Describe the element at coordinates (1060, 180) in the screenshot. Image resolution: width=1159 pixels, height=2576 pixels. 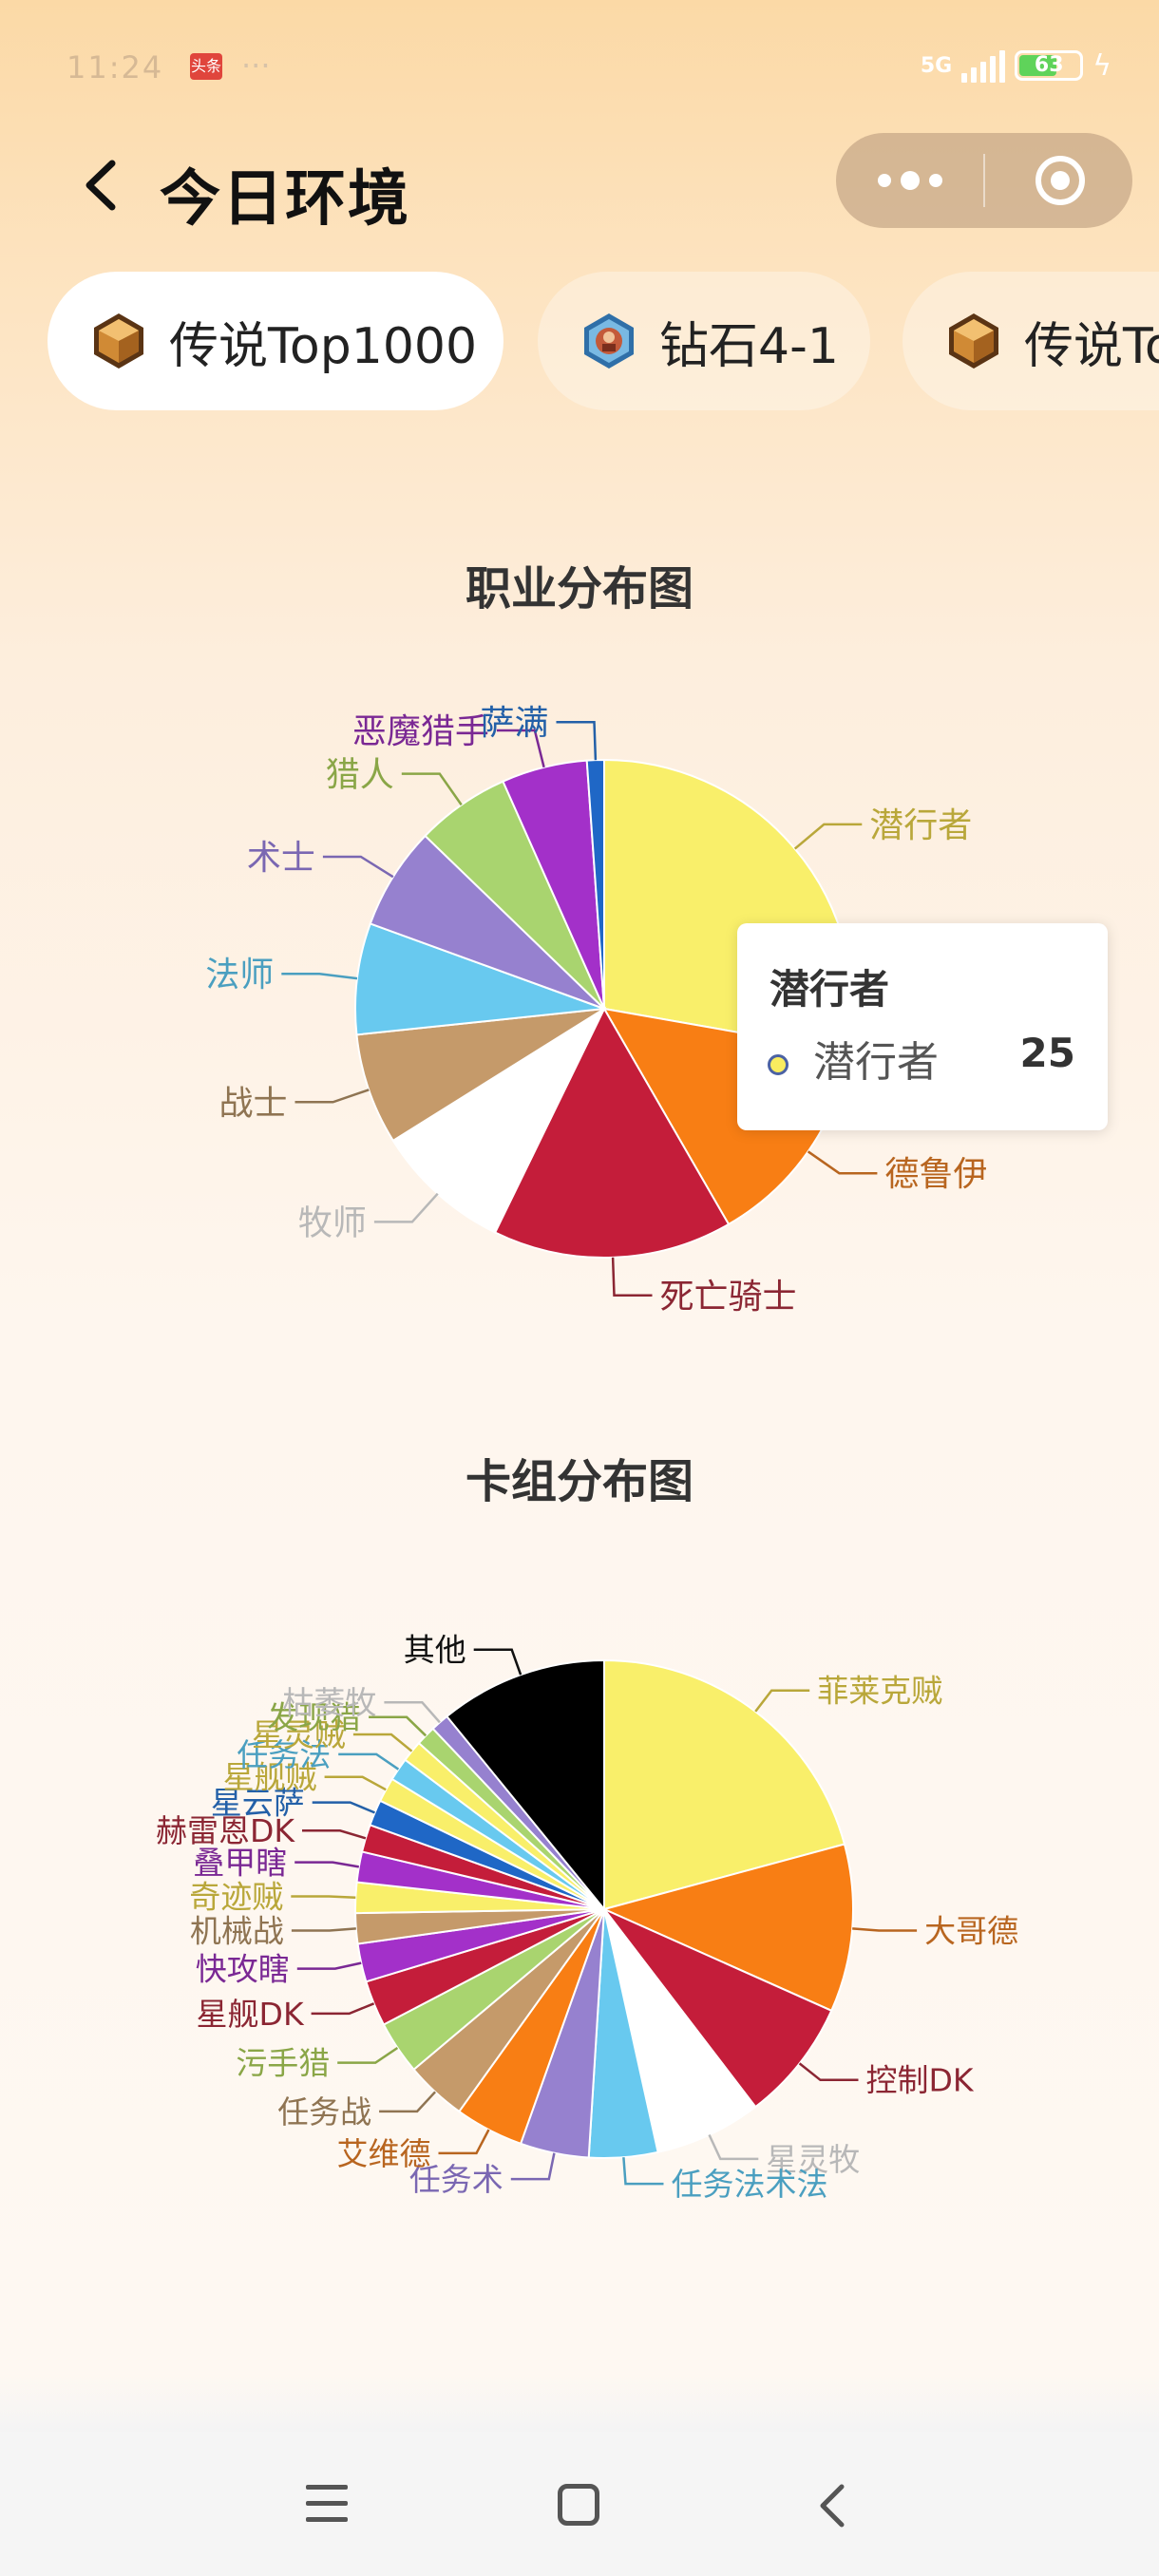
I see `close-mini-program-icon` at that location.